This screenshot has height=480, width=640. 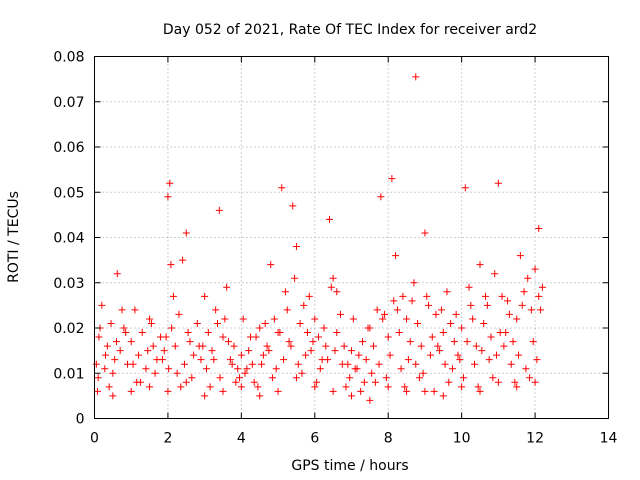 What do you see at coordinates (68, 103) in the screenshot?
I see `y-tick-label: 0.07` at bounding box center [68, 103].